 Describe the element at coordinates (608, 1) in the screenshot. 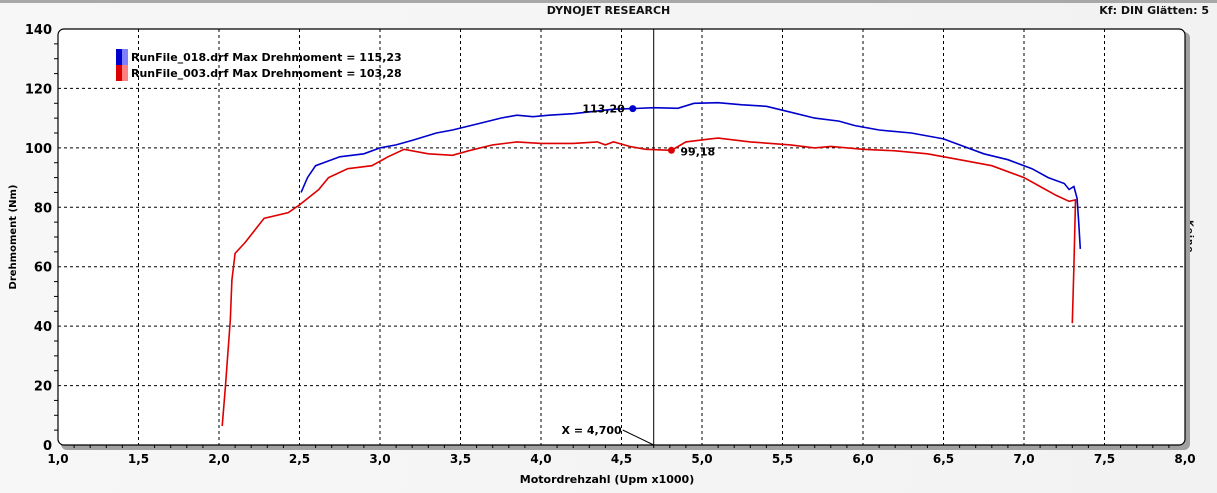

I see `window-top-border` at that location.